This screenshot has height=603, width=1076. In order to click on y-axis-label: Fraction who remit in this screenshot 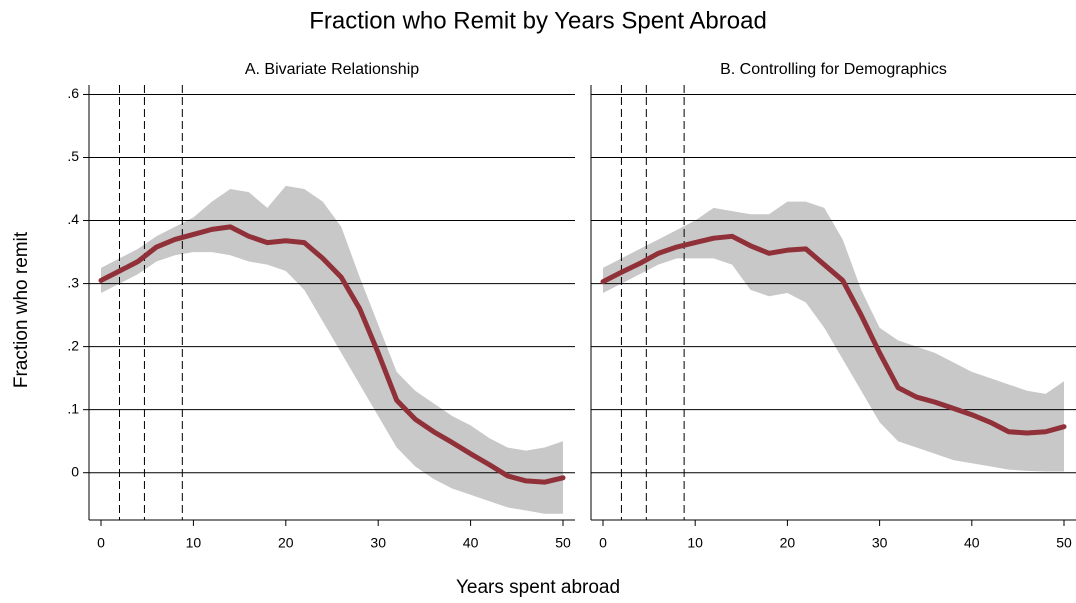, I will do `click(21, 309)`.